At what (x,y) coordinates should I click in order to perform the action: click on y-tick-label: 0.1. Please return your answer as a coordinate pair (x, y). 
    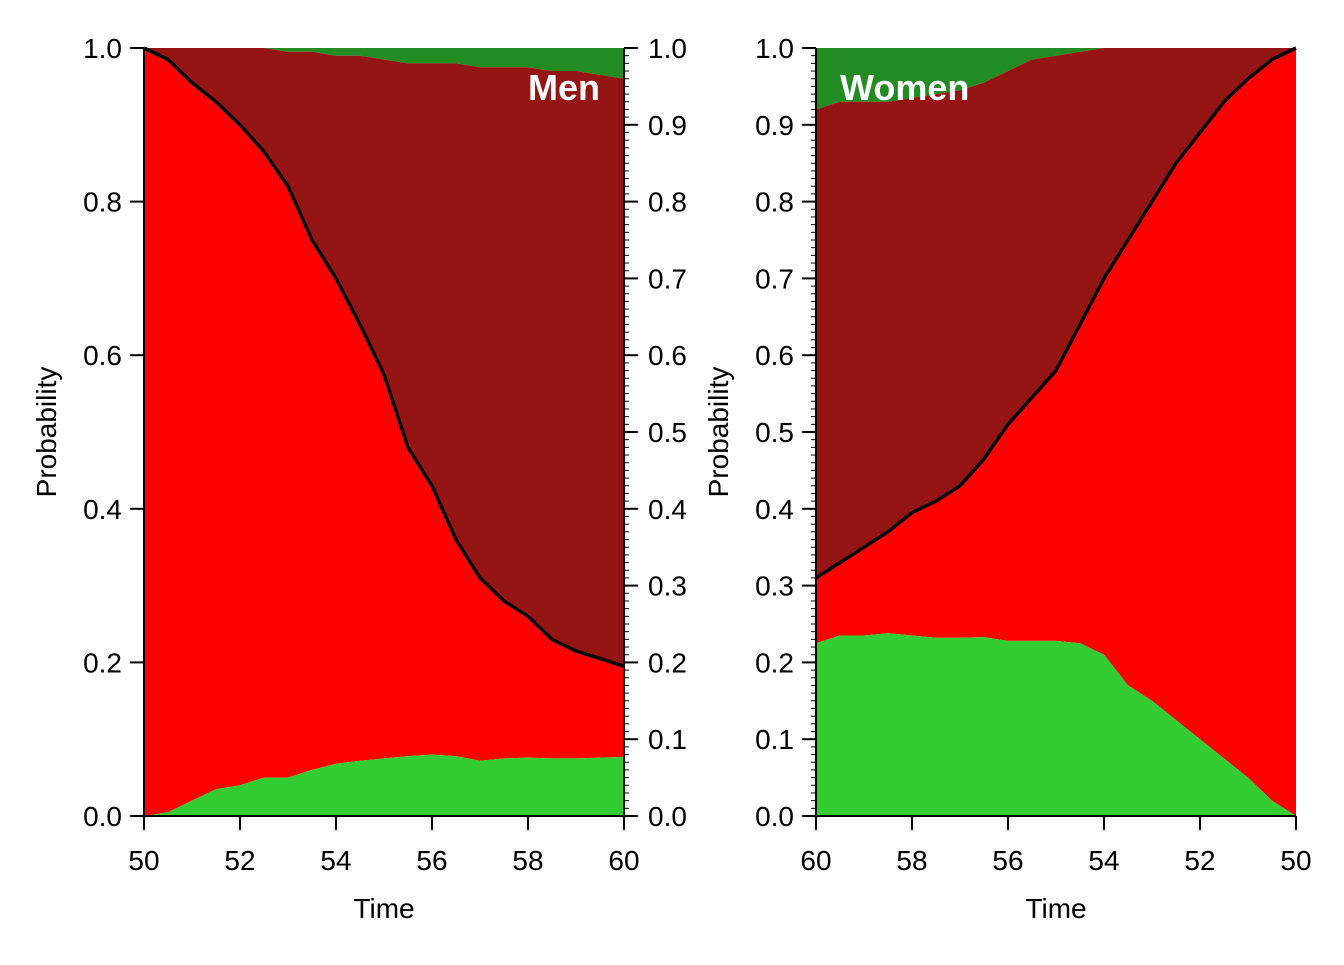
    Looking at the image, I should click on (774, 739).